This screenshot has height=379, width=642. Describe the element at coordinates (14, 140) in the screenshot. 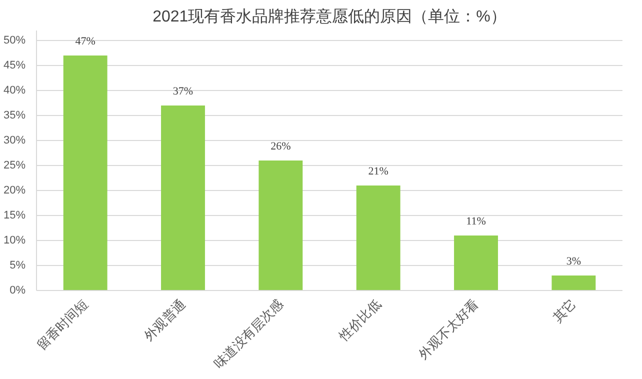

I see `y-tick-label: 30%` at that location.